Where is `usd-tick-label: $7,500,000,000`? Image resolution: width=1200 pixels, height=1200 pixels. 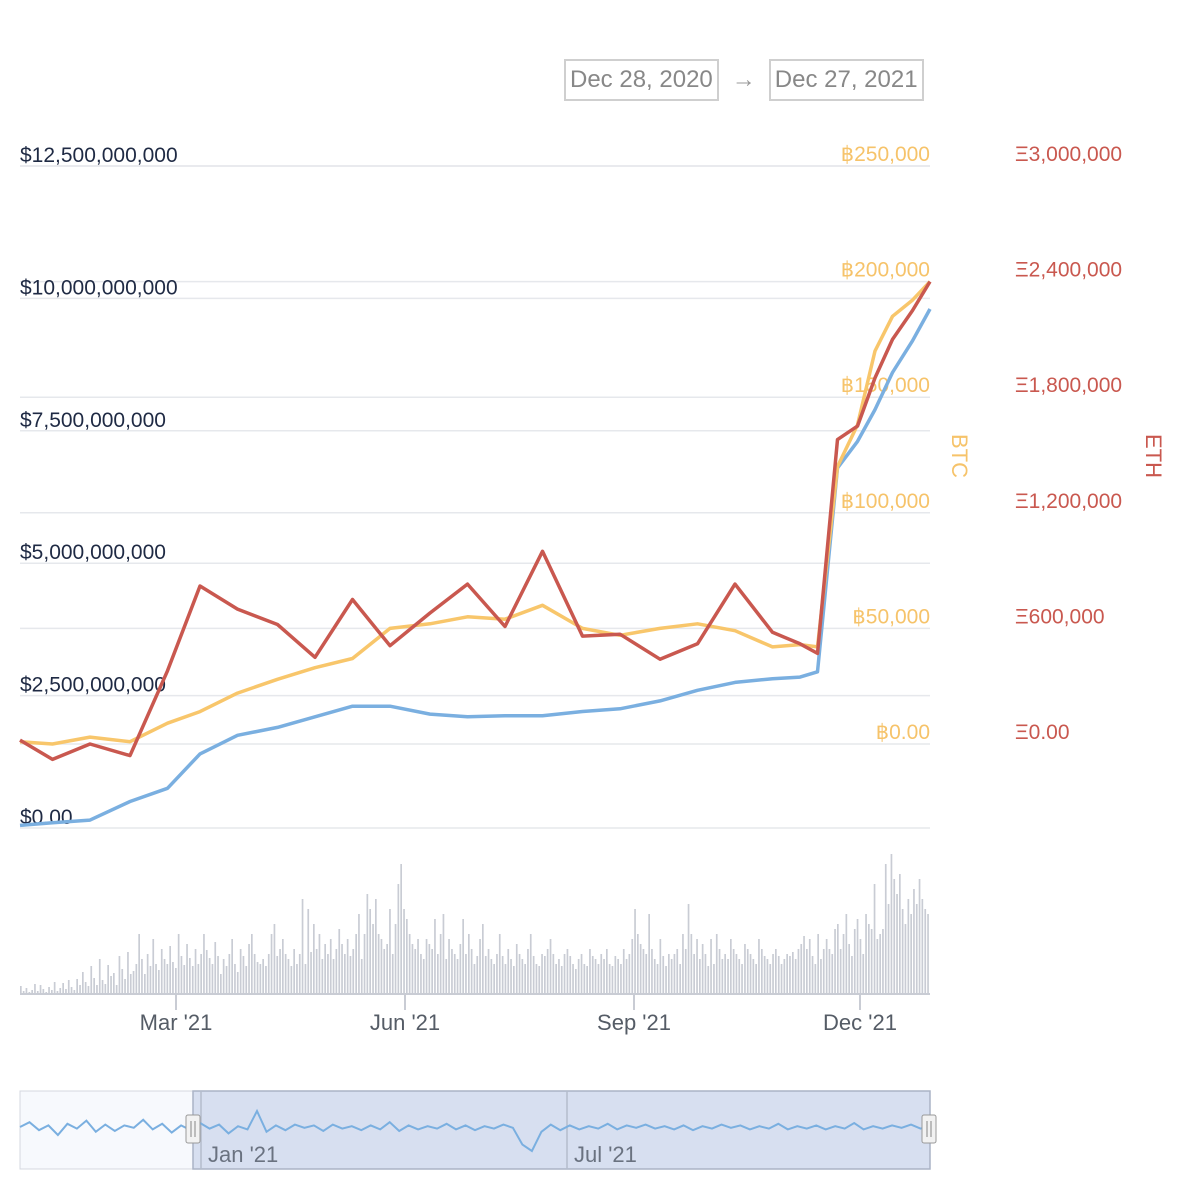
usd-tick-label: $7,500,000,000 is located at coordinates (93, 420).